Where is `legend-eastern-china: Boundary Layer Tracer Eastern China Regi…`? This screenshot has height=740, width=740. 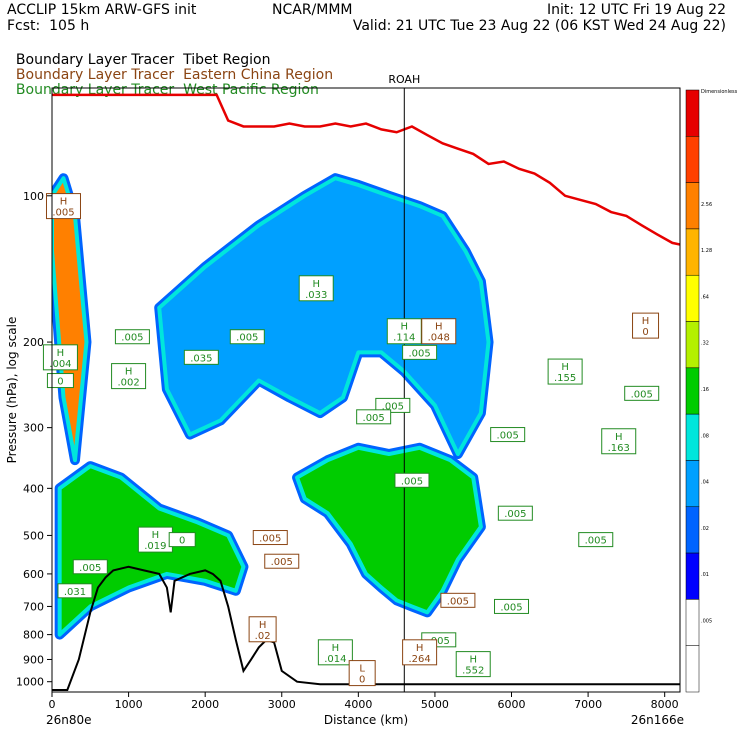 legend-eastern-china: Boundary Layer Tracer Eastern China Regi… is located at coordinates (170, 67).